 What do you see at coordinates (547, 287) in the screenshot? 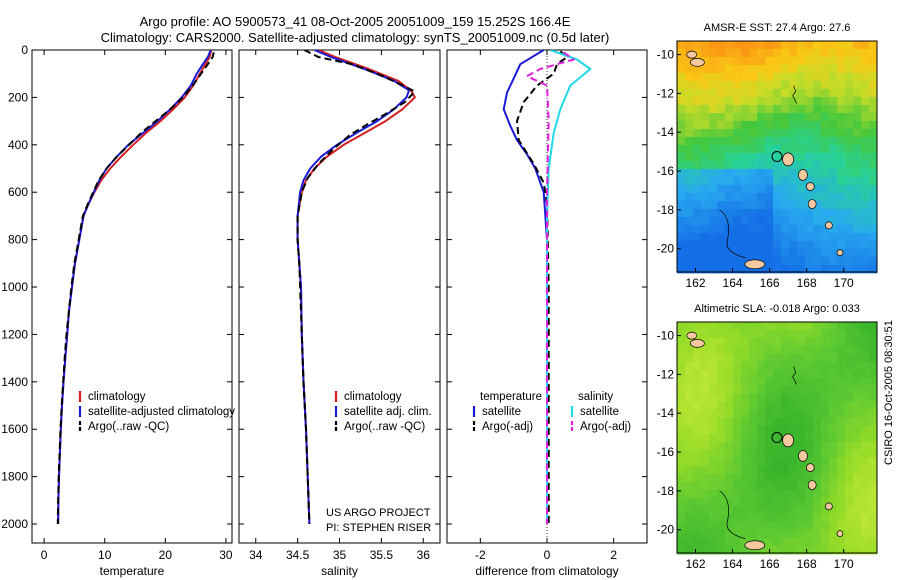
I see `series-group` at bounding box center [547, 287].